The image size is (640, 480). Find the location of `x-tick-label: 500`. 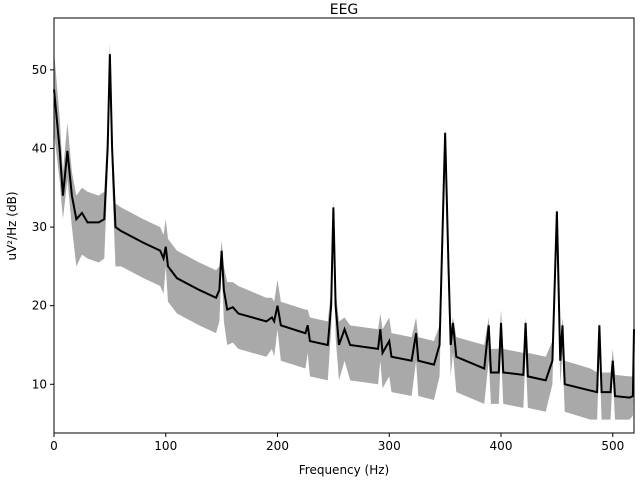

x-tick-label: 500 is located at coordinates (612, 446).